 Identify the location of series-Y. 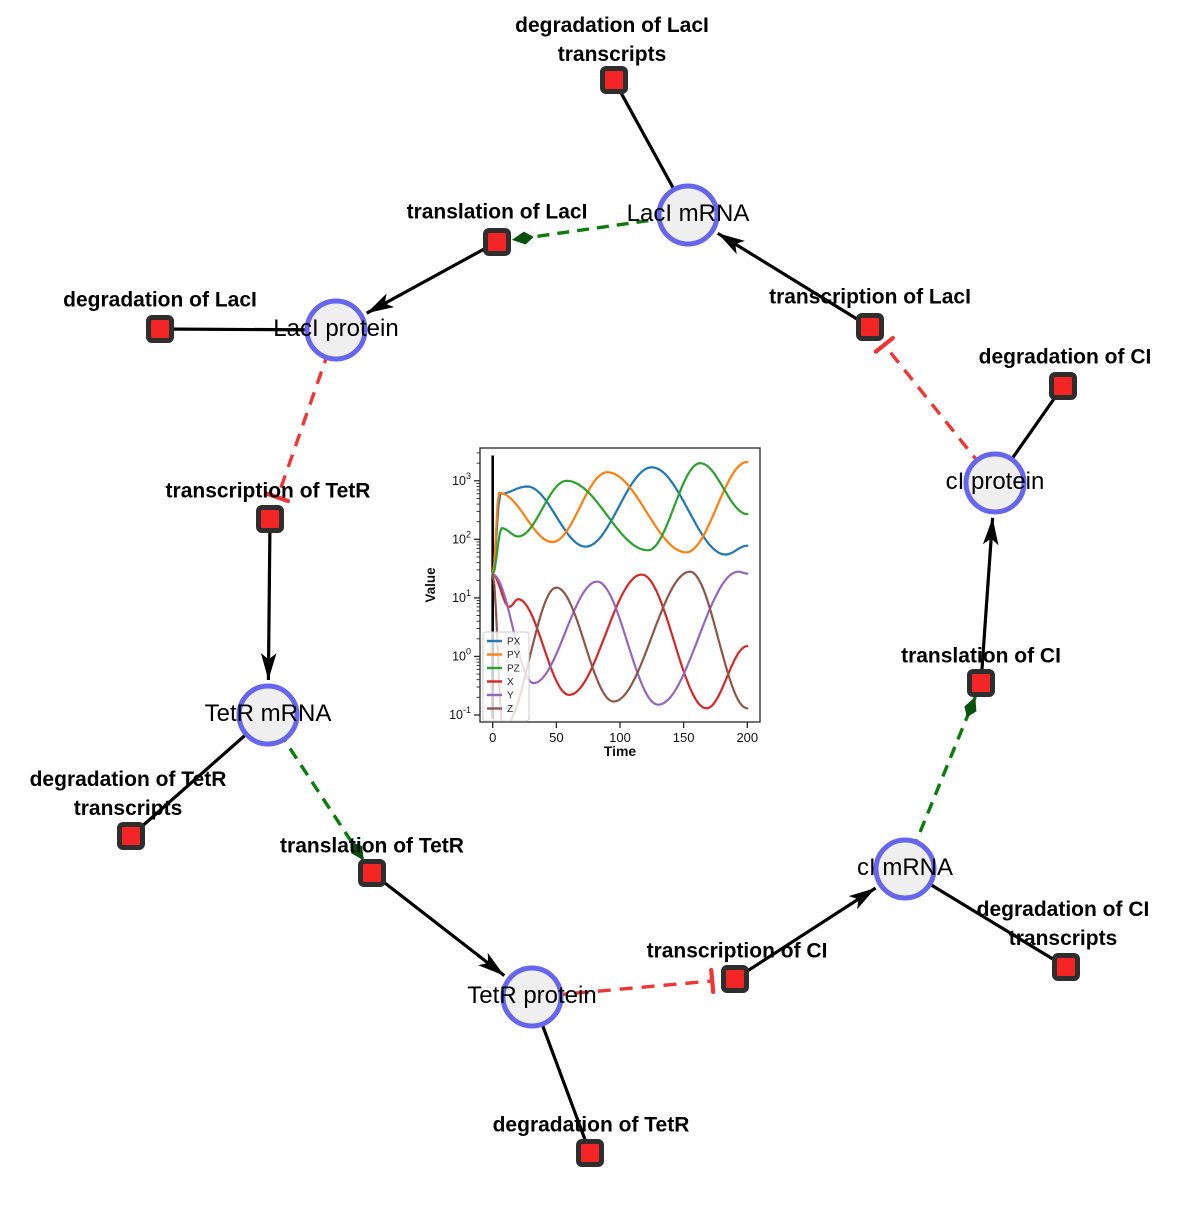
(620, 638).